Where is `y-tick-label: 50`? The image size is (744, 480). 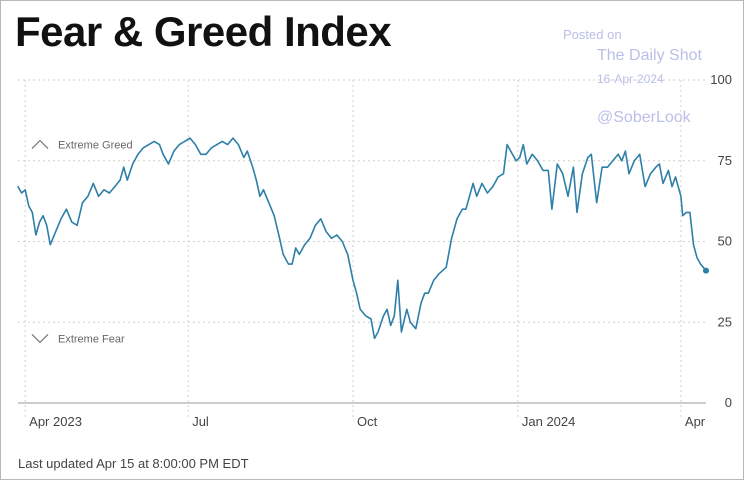
y-tick-label: 50 is located at coordinates (725, 241).